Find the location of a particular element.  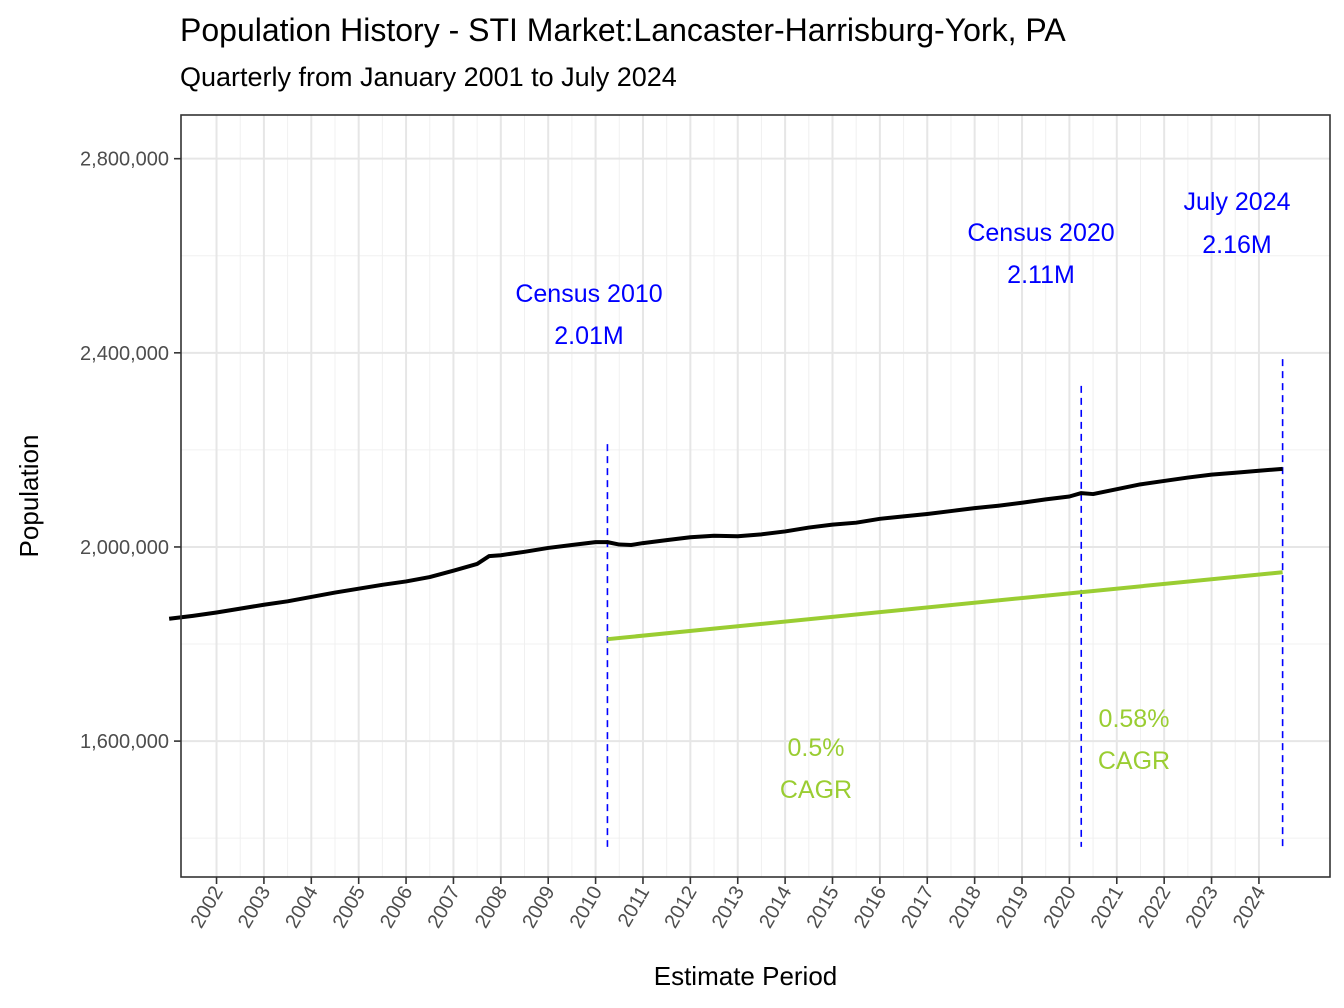

census-annotation-label: 2.11M is located at coordinates (1041, 275).